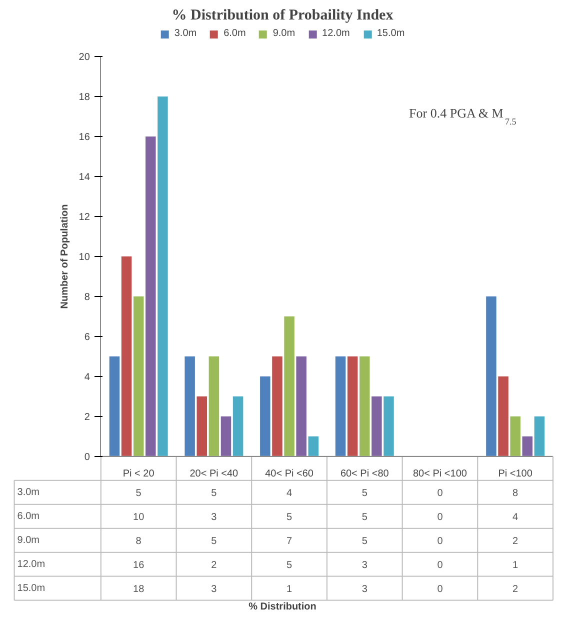 The width and height of the screenshot is (576, 637). What do you see at coordinates (289, 474) in the screenshot?
I see `x-tick-label: 40< Pi <60` at bounding box center [289, 474].